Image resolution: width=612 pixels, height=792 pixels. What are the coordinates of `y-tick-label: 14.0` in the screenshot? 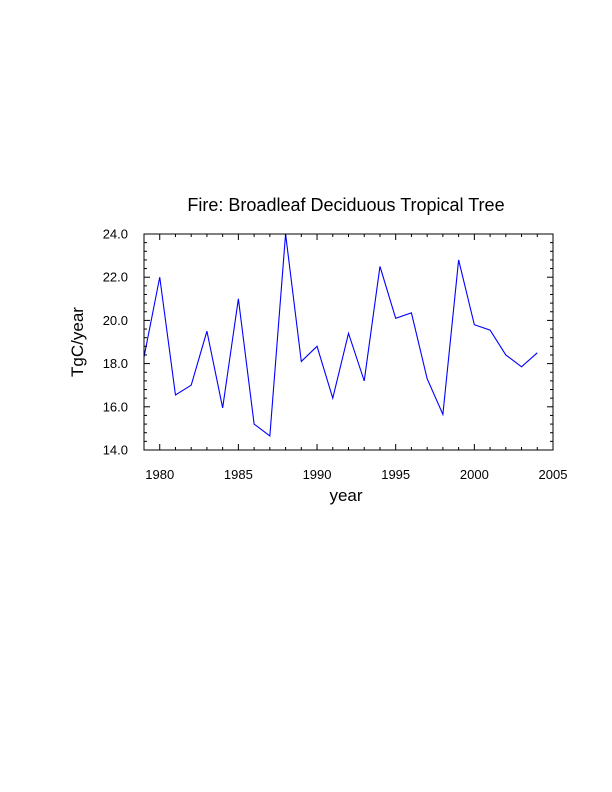 It's located at (115, 450).